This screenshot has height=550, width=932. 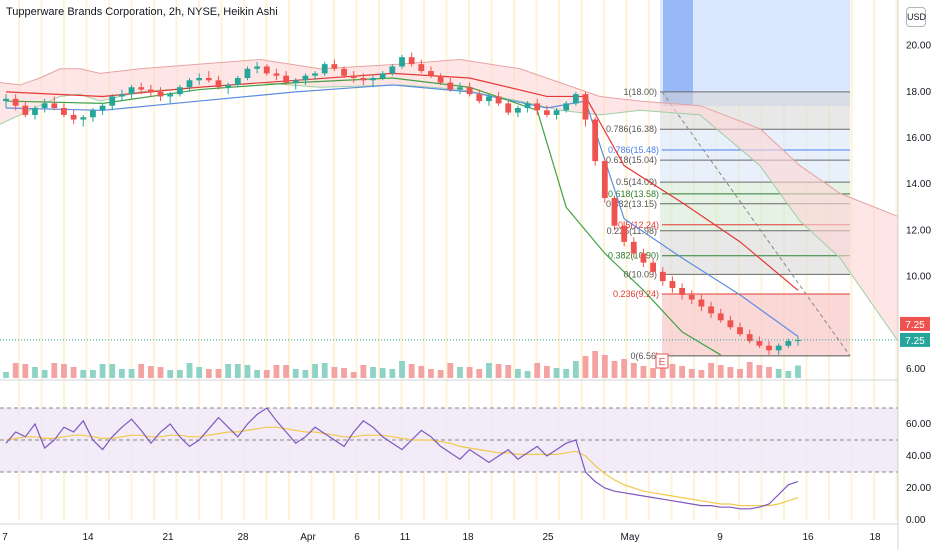 What do you see at coordinates (918, 184) in the screenshot?
I see `price-tick-label: 14.00` at bounding box center [918, 184].